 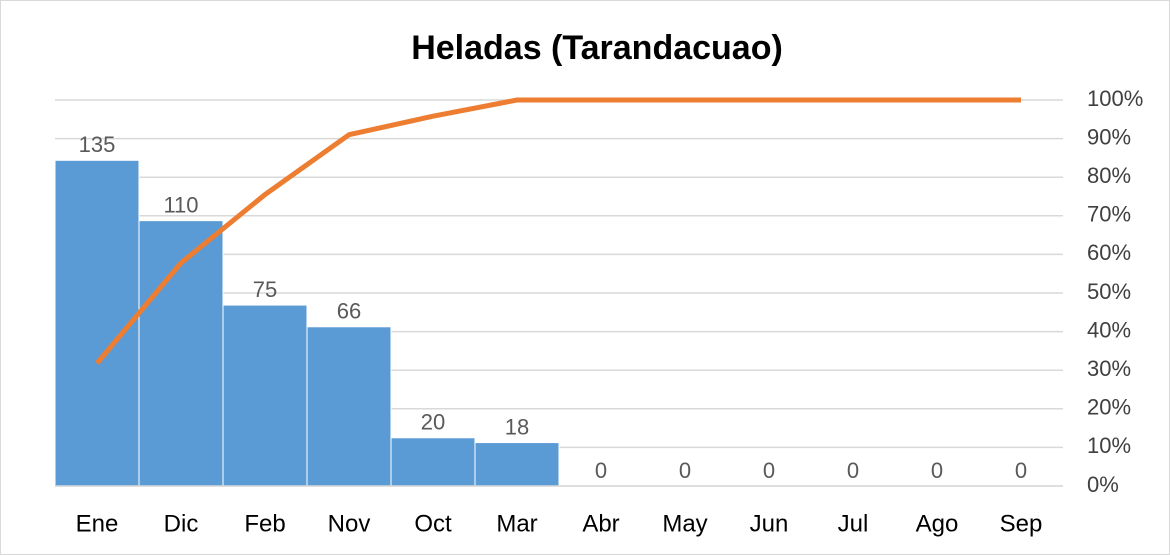 I want to click on data-label: 66, so click(x=349, y=311).